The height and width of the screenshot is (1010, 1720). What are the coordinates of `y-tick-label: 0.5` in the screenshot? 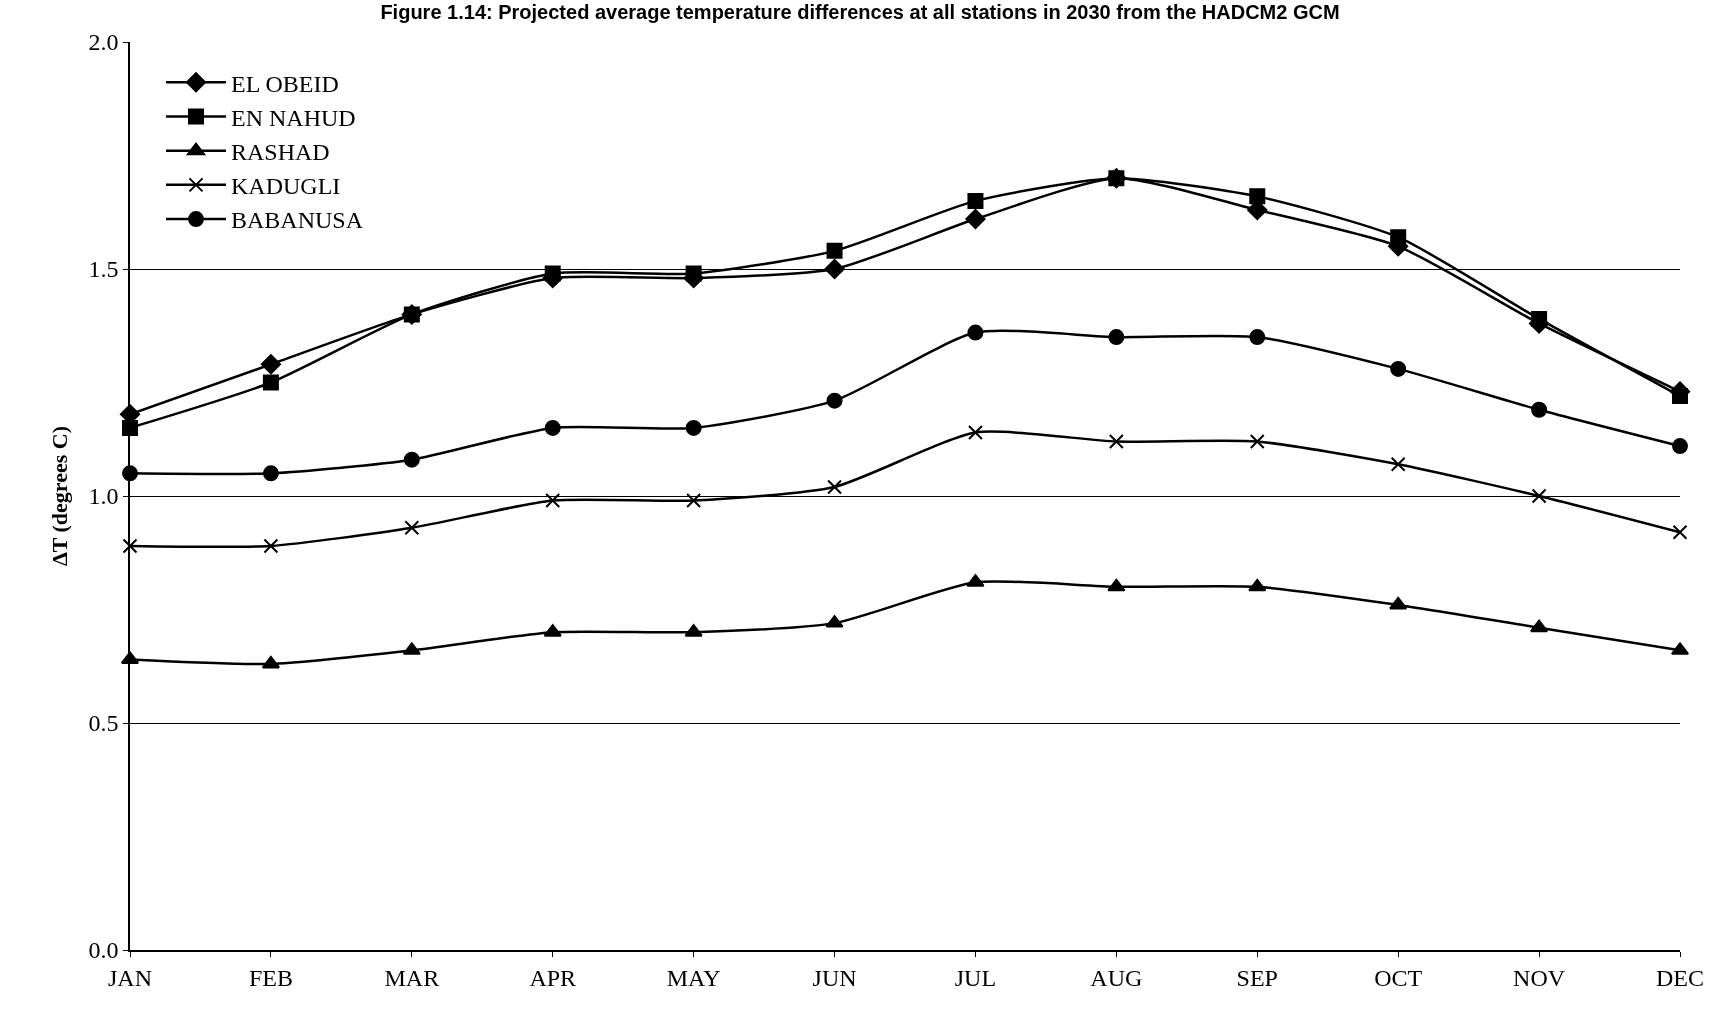 It's located at (103, 723).